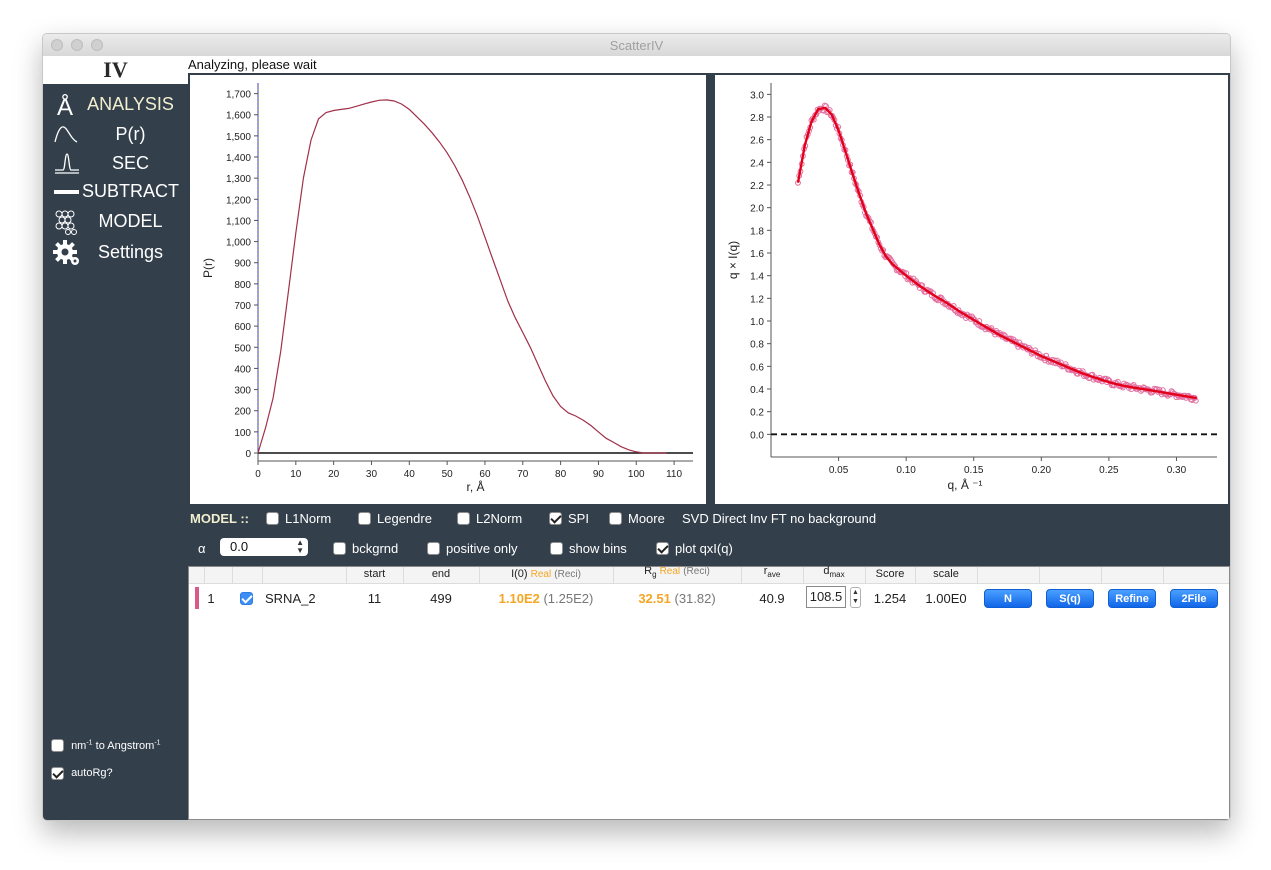 This screenshot has height=870, width=1271. I want to click on nav-label: SUBTRACT, so click(130, 191).